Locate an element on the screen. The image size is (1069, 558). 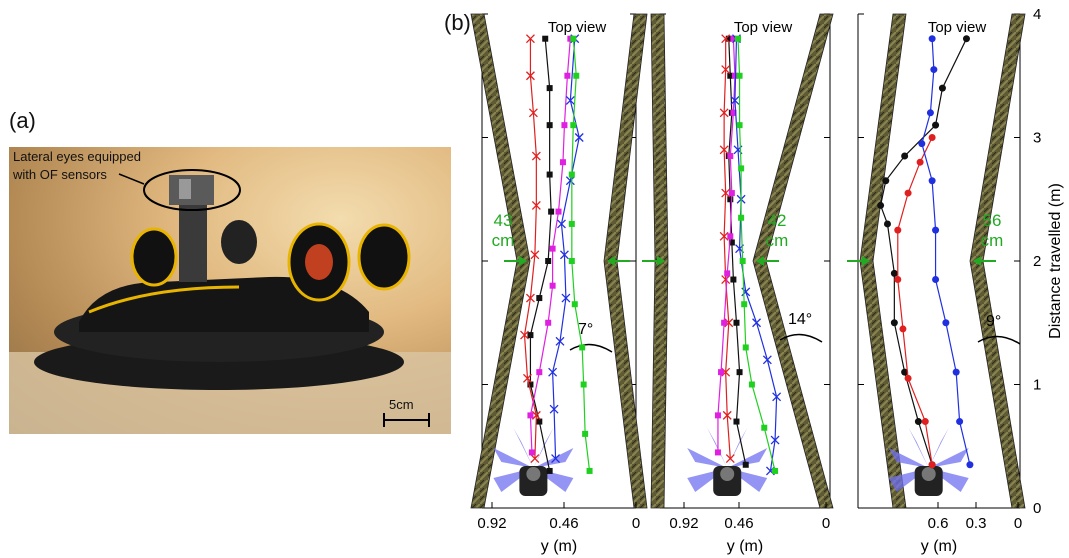
panel-b-label: (b) is located at coordinates (457, 22).